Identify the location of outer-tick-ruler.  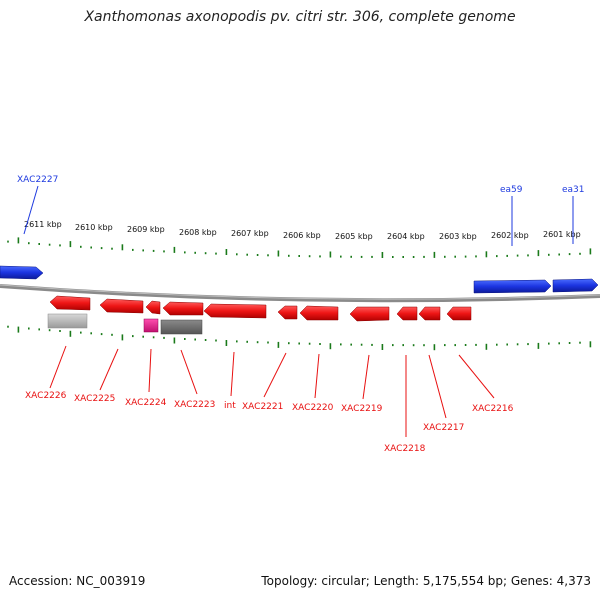
(299, 247).